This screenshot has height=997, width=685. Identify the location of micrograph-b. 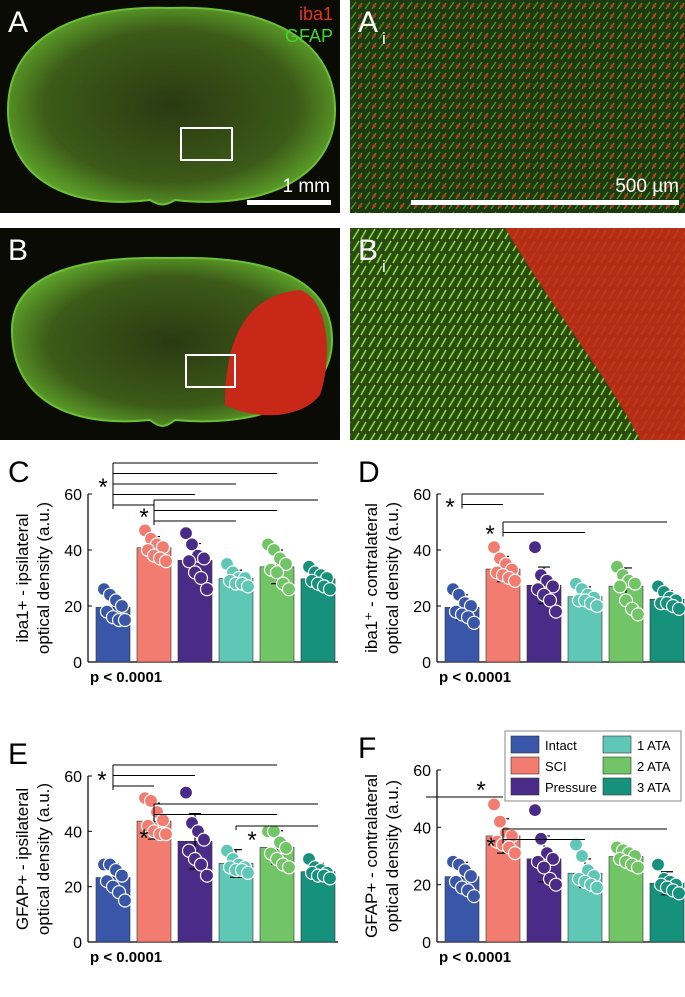
(170, 334).